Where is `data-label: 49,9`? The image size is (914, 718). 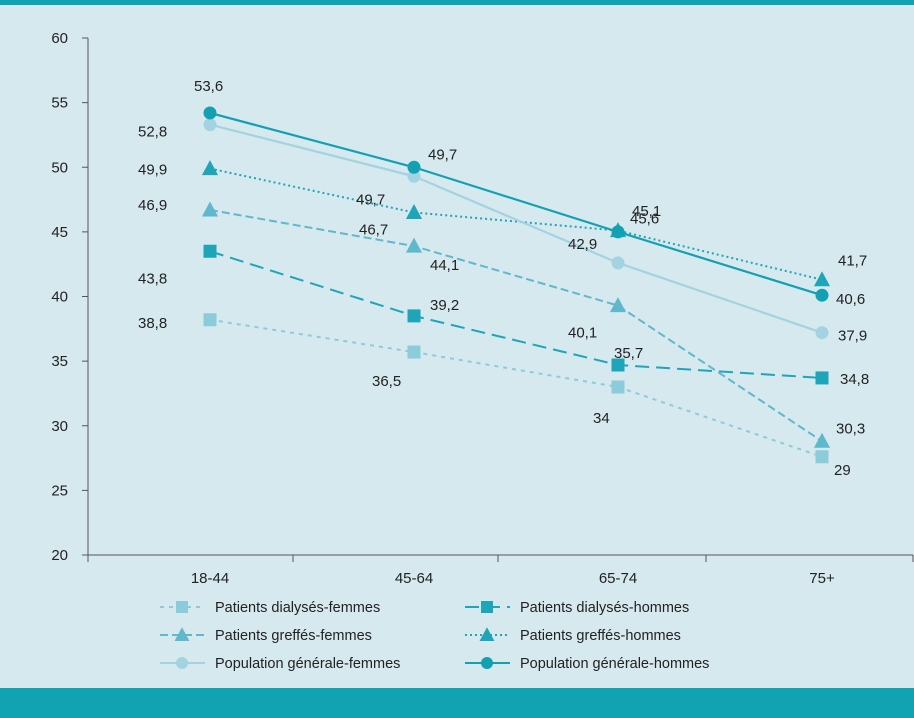 data-label: 49,9 is located at coordinates (152, 170).